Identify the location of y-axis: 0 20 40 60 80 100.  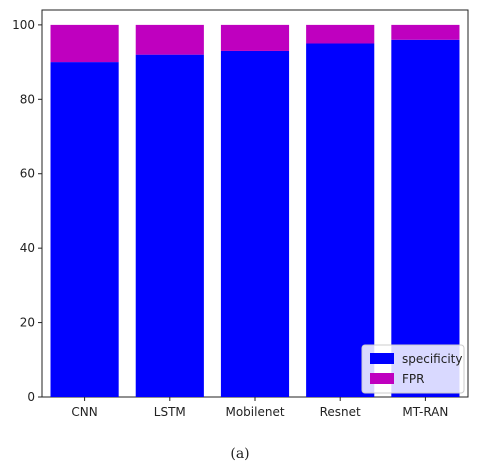
(27, 211).